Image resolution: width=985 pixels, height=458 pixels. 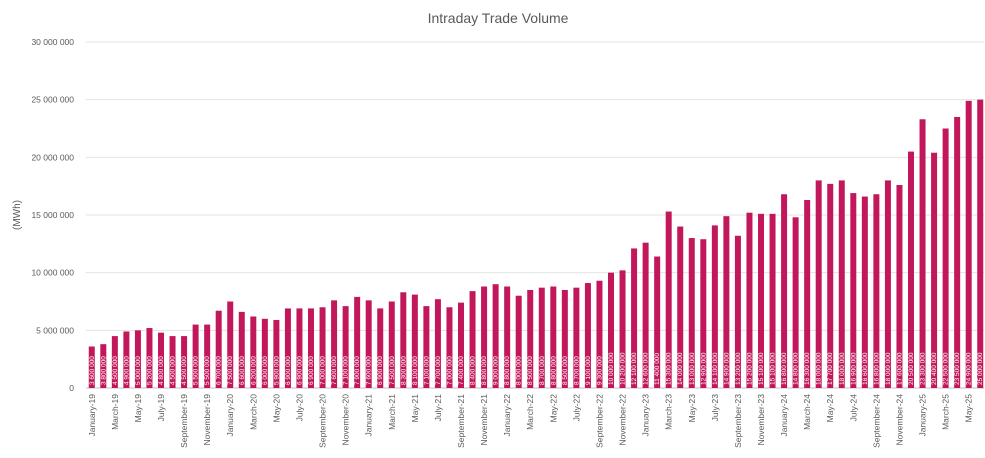 I want to click on x-tick-label: November-24, so click(x=899, y=420).